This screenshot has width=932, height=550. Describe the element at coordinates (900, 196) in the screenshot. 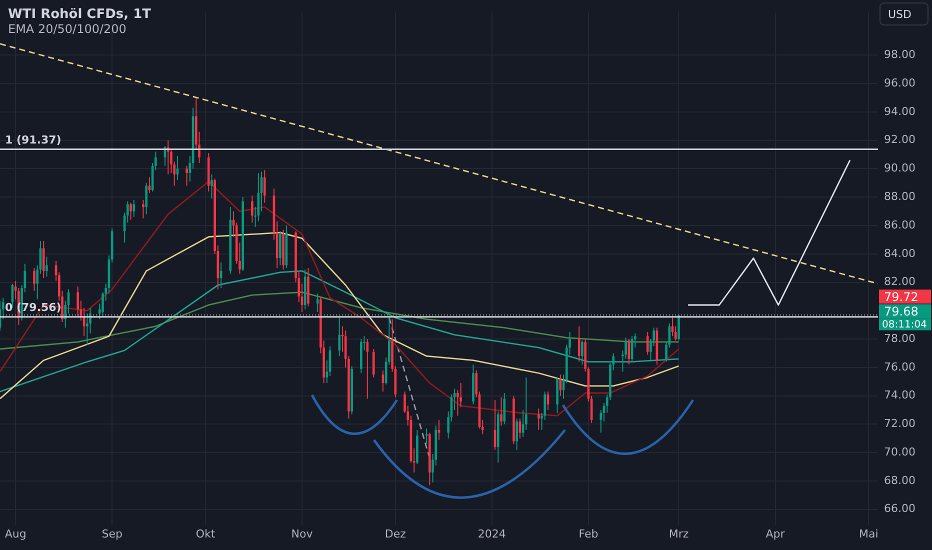

I see `y-tick-label: 88.00` at that location.